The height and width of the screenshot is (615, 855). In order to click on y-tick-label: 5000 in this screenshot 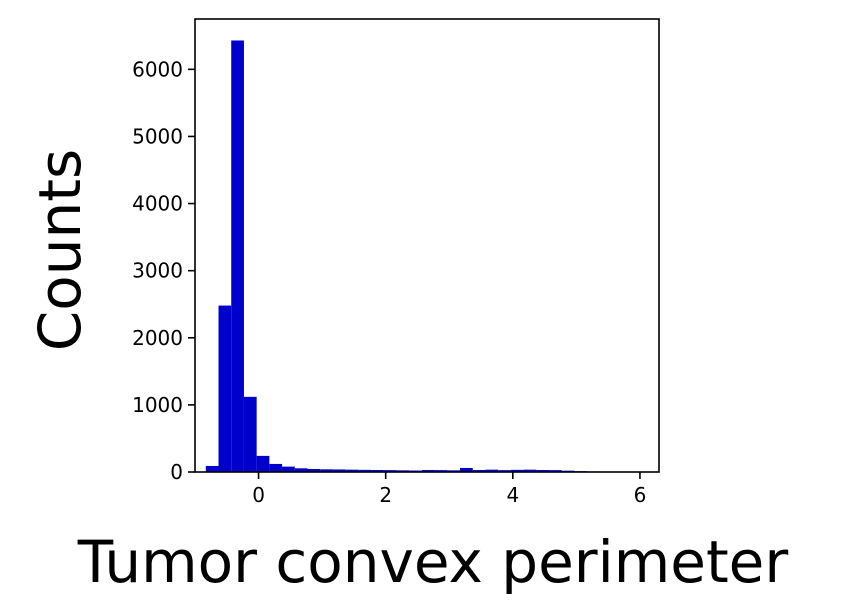, I will do `click(157, 136)`.